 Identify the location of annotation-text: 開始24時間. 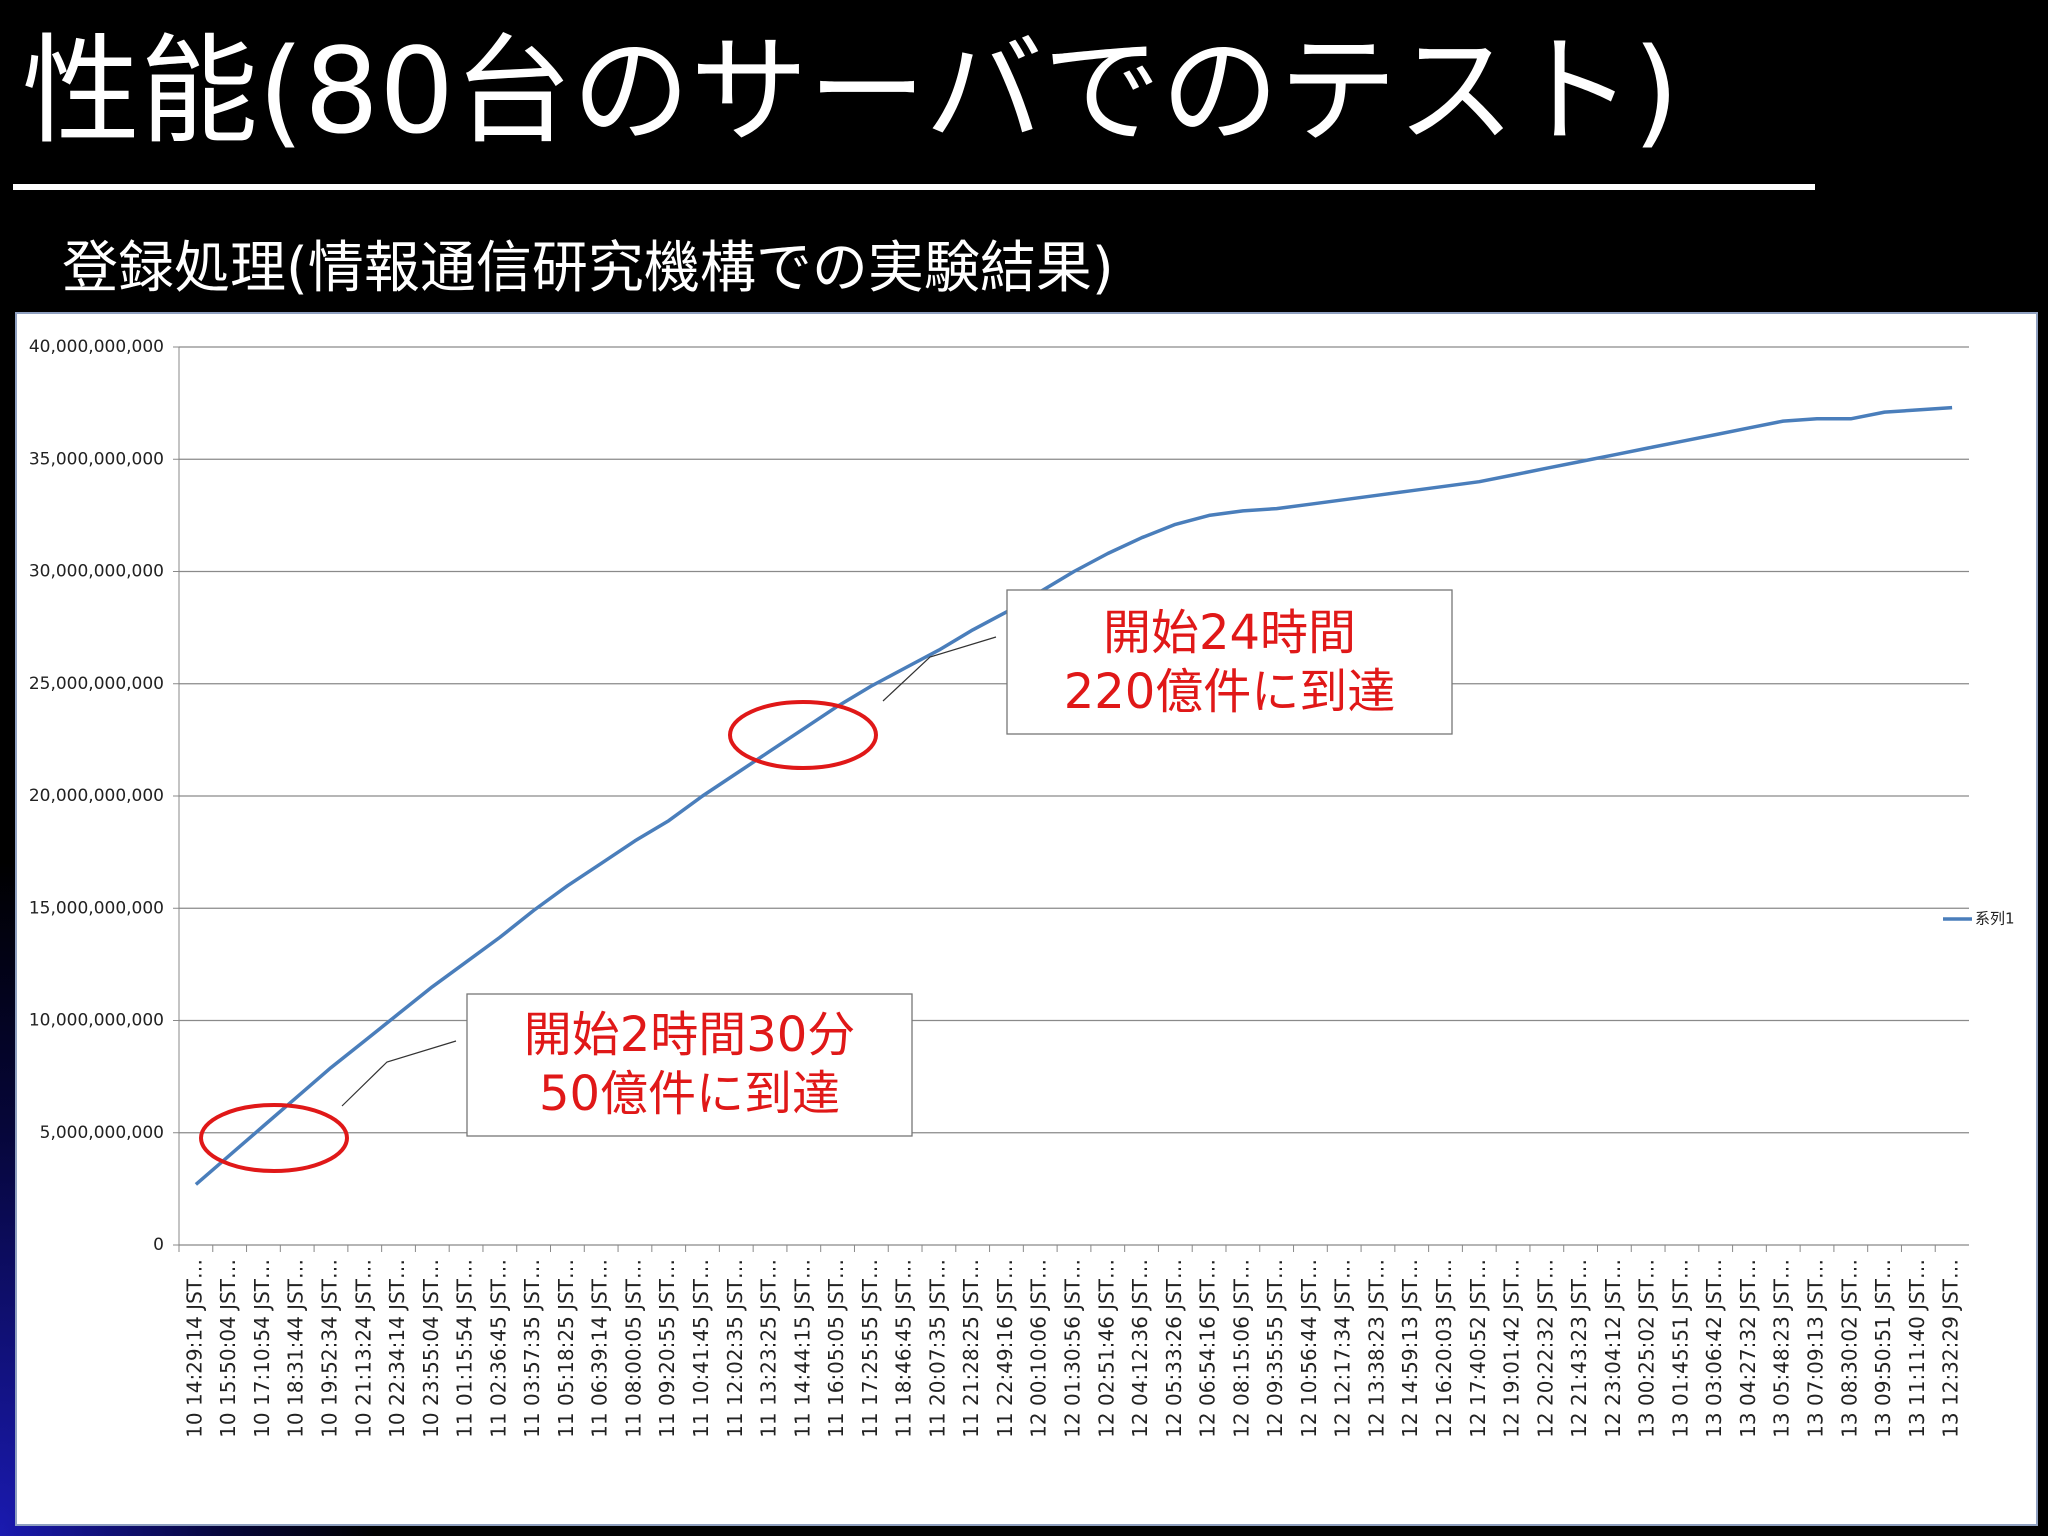
(1229, 633).